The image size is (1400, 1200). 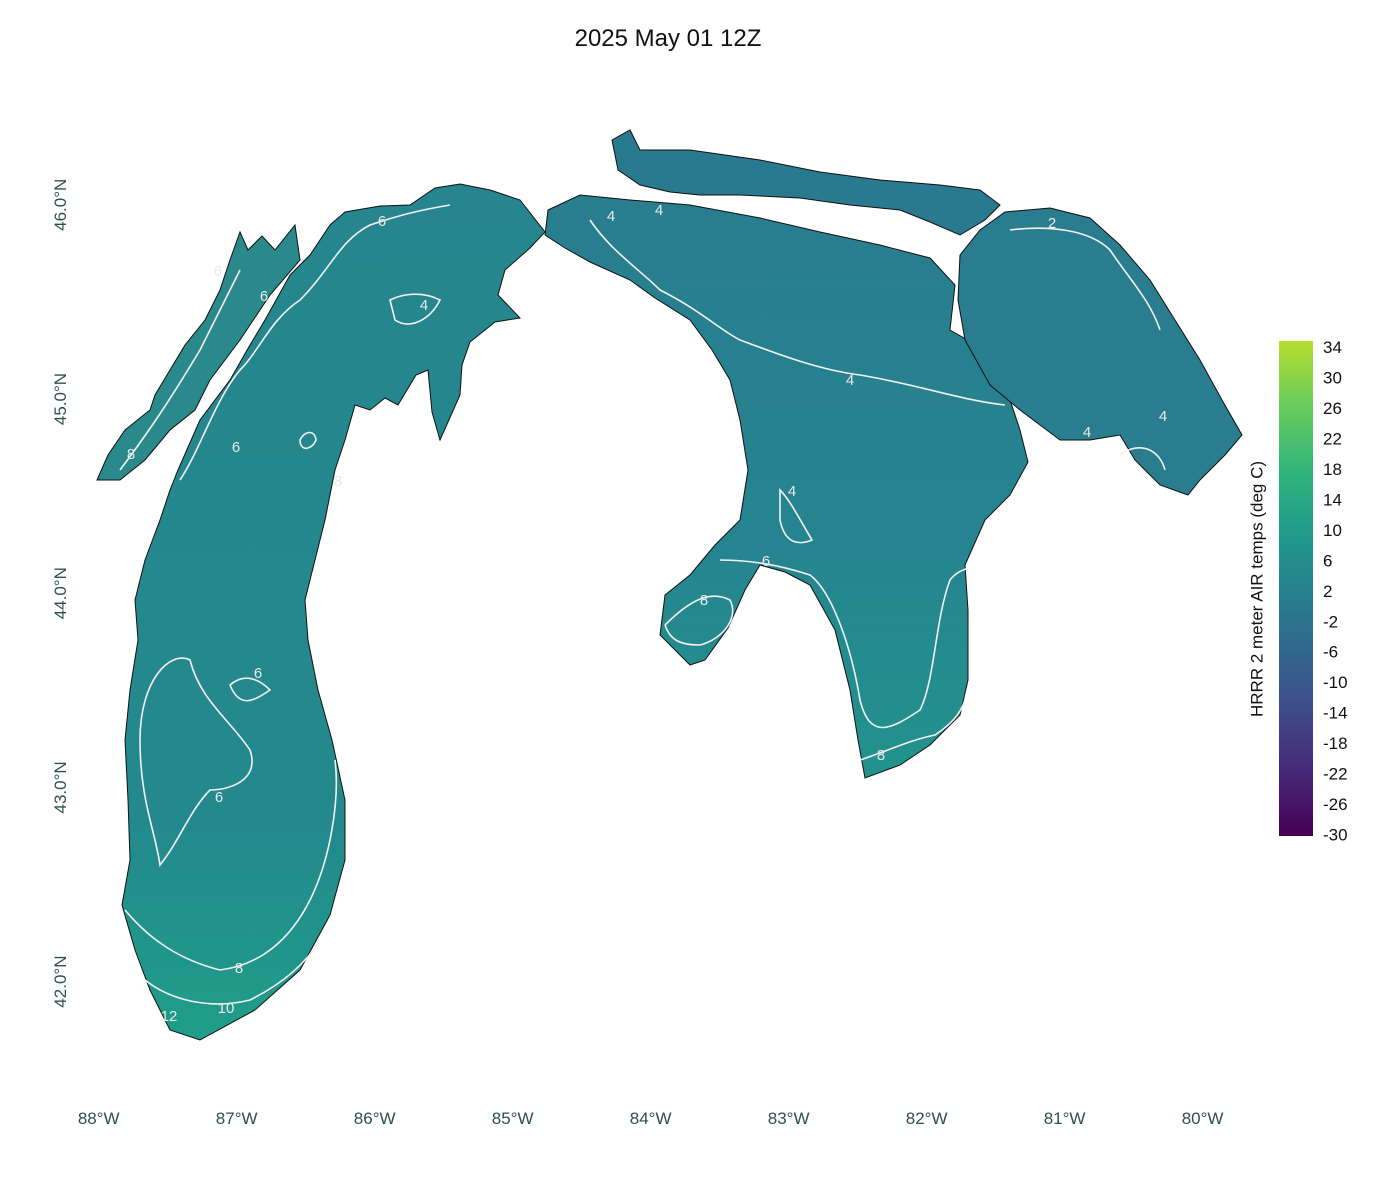 I want to click on colorbar-tick-label: 22, so click(x=1332, y=438).